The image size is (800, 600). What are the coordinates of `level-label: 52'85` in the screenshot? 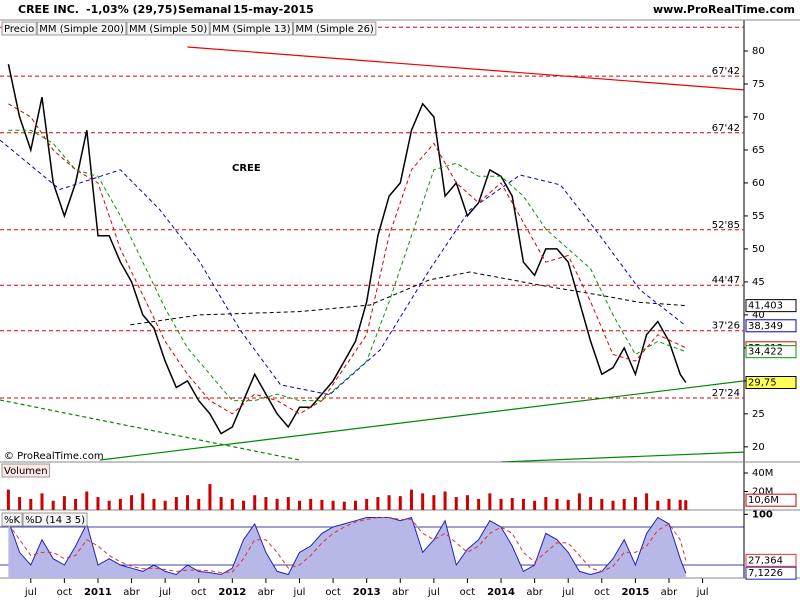 It's located at (726, 225).